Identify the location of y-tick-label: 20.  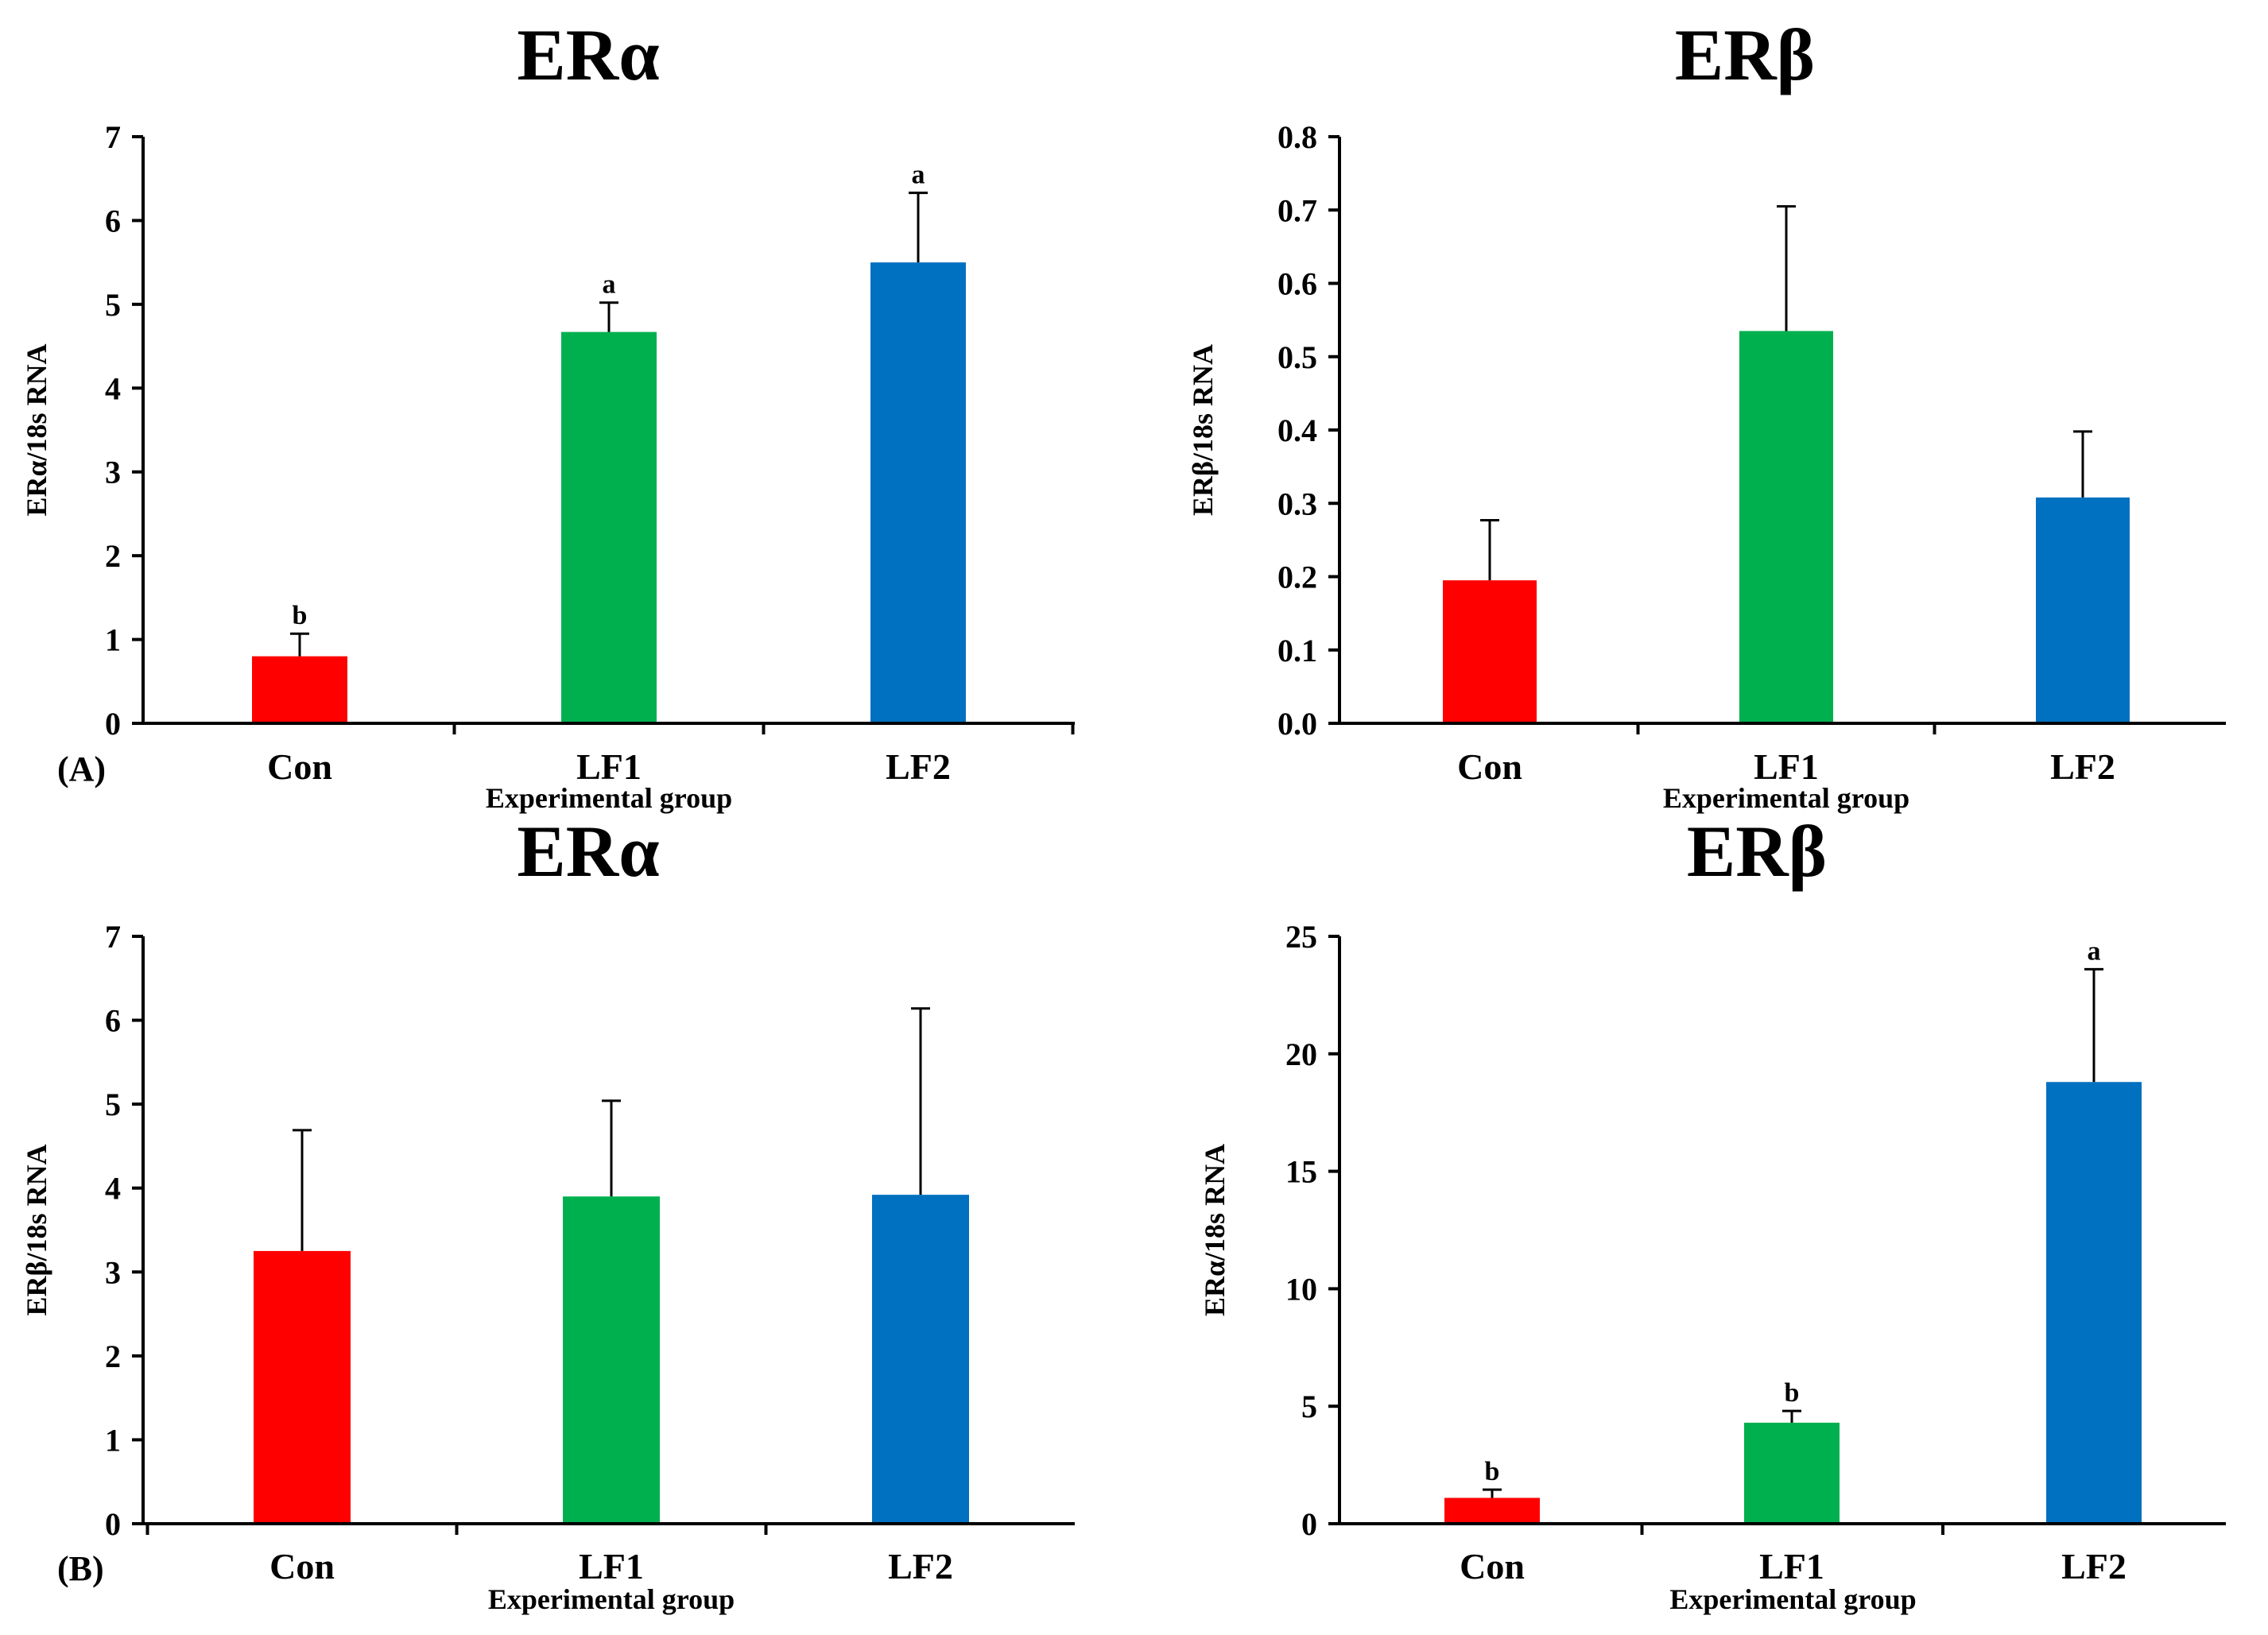
(1301, 1054).